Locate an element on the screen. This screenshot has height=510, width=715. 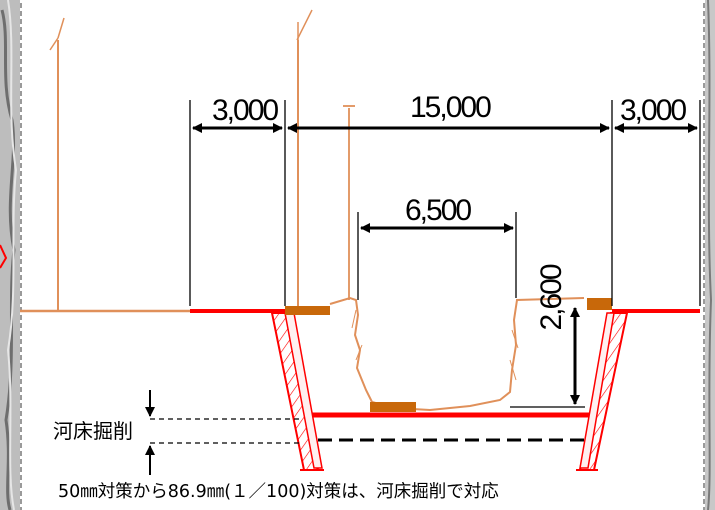
background-photo-left is located at coordinates (10, 255).